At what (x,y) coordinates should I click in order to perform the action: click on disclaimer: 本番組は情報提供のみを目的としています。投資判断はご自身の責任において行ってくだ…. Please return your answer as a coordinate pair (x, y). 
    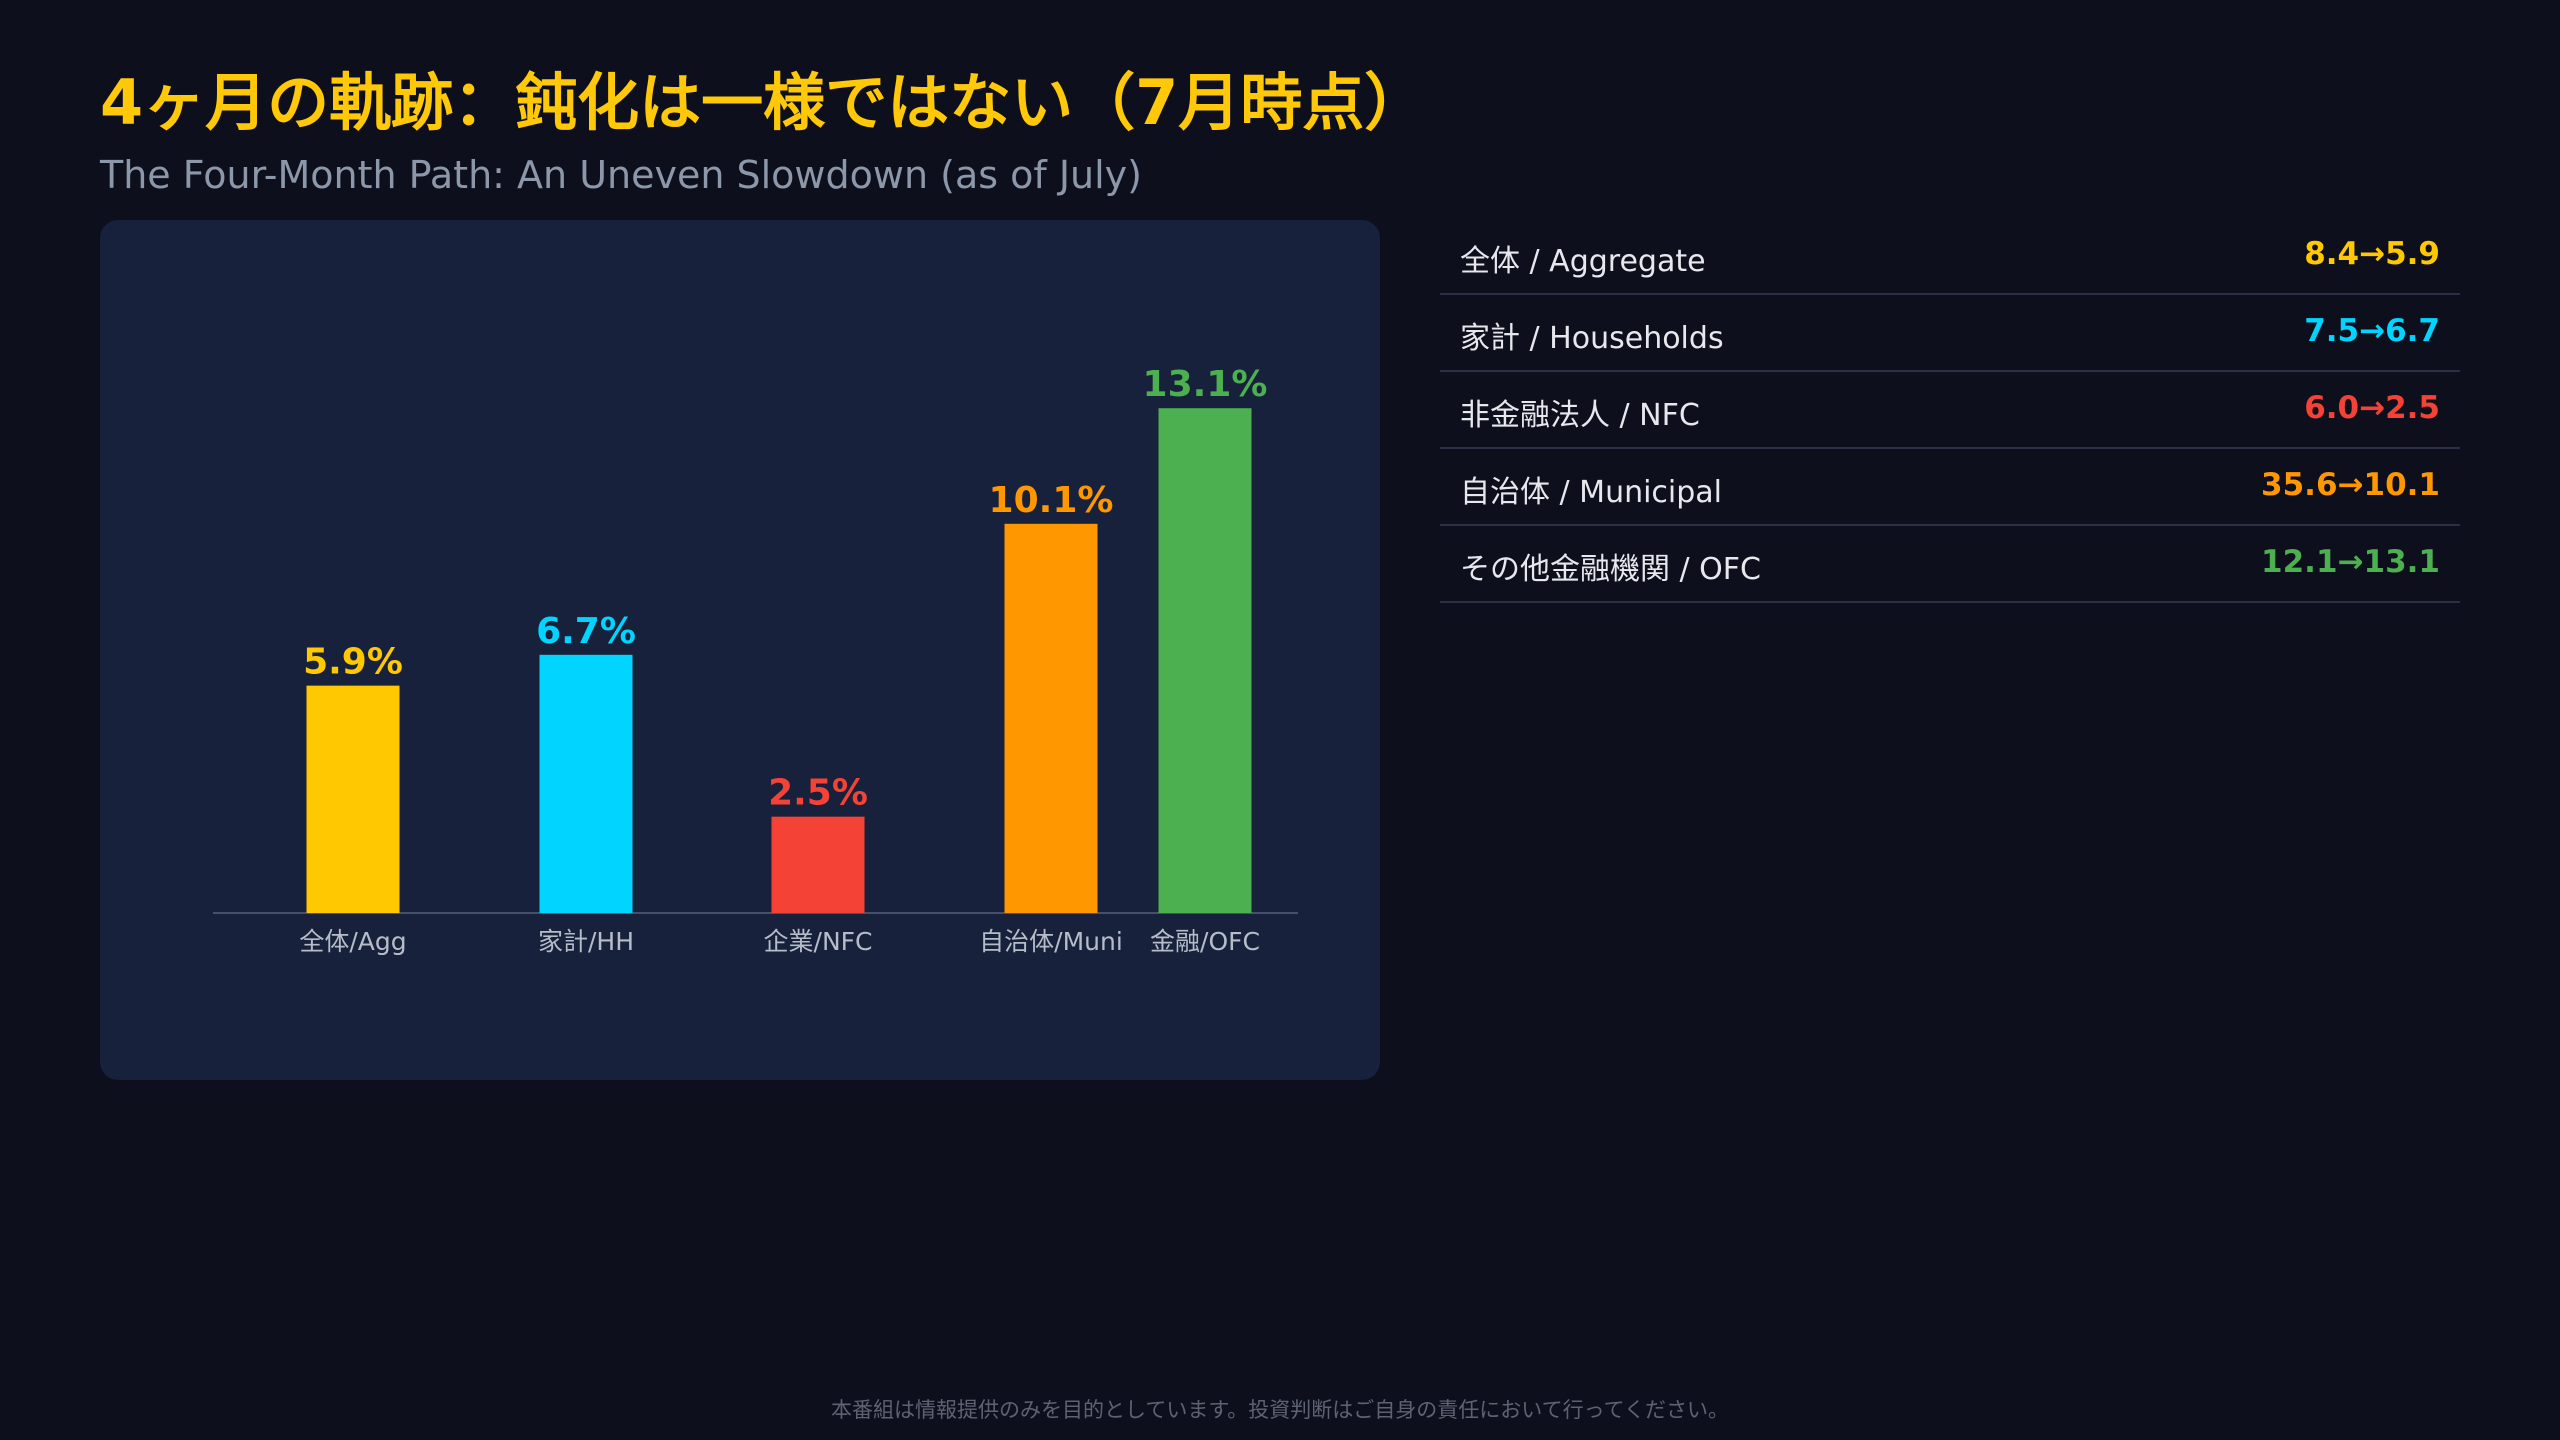
    Looking at the image, I should click on (1280, 1410).